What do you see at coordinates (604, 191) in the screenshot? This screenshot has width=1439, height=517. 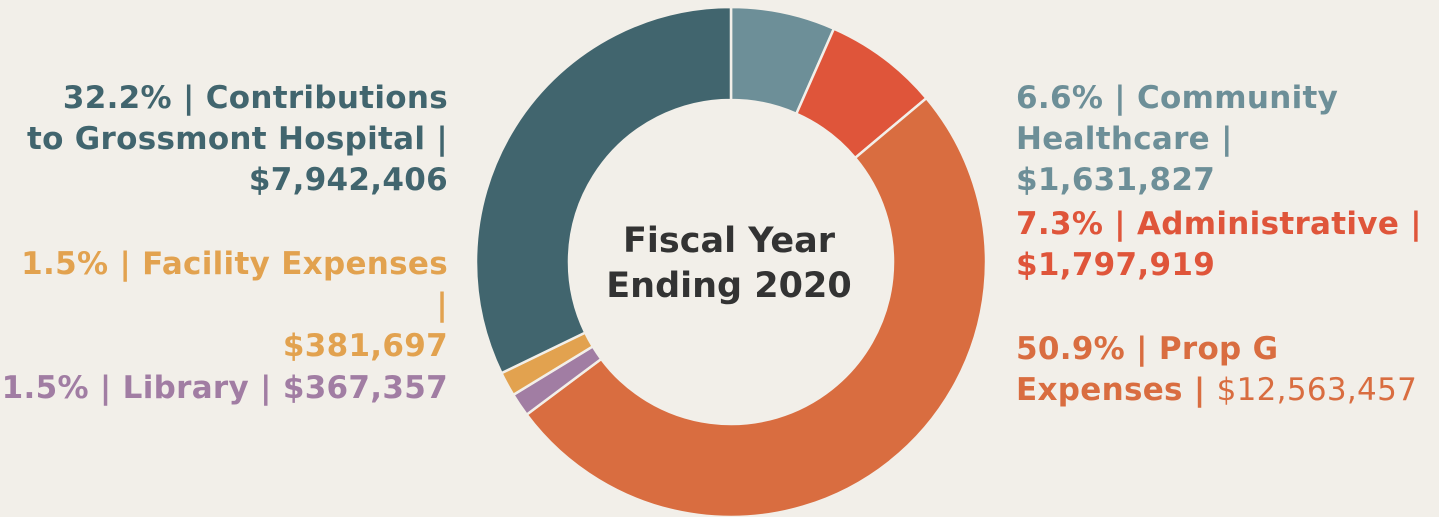 I see `donut-slice-grossmont` at bounding box center [604, 191].